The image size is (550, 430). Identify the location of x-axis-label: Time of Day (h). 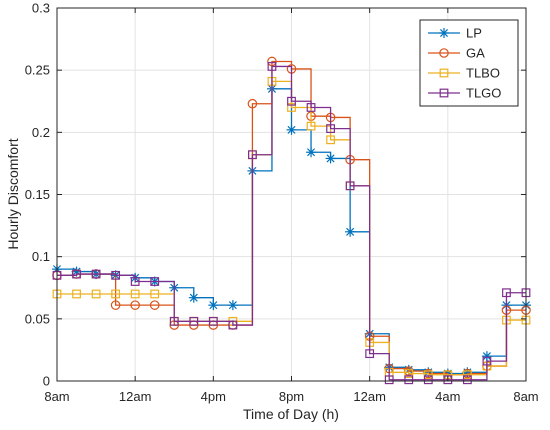
(291, 414).